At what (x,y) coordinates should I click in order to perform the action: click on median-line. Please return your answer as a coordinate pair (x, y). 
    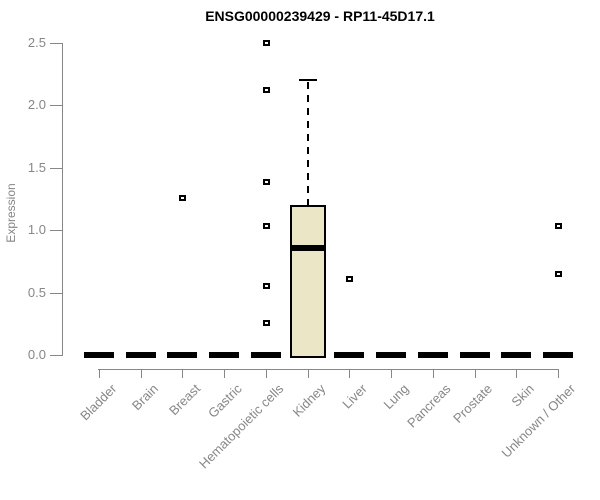
    Looking at the image, I should click on (307, 247).